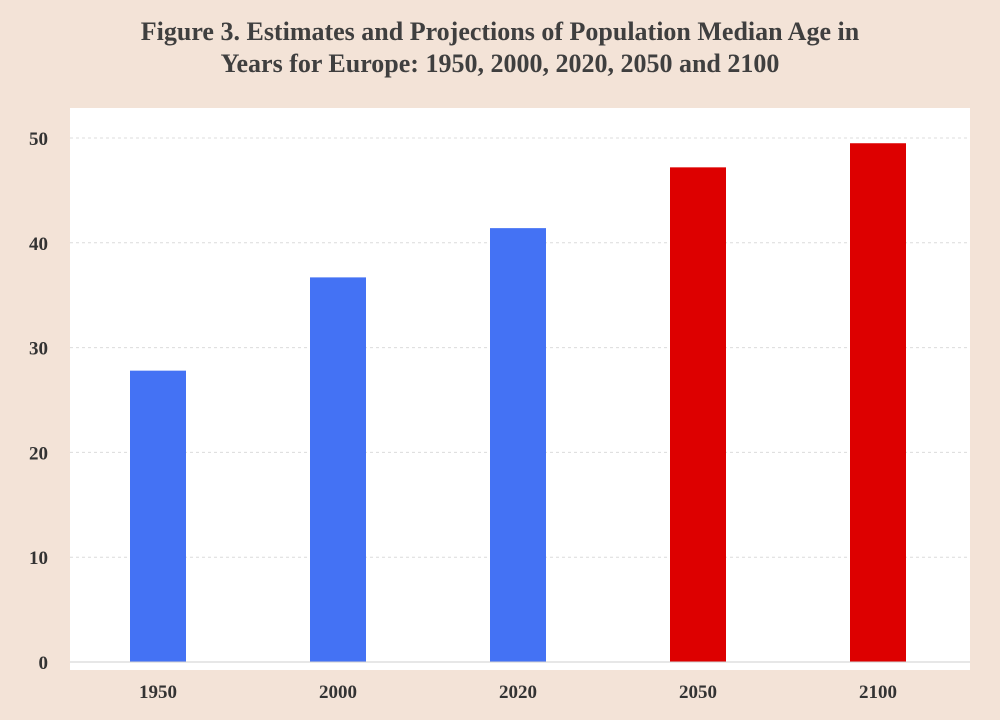 The width and height of the screenshot is (1000, 720). What do you see at coordinates (38, 401) in the screenshot?
I see `y-axis-ticks: 0 10 20 30 40 50` at bounding box center [38, 401].